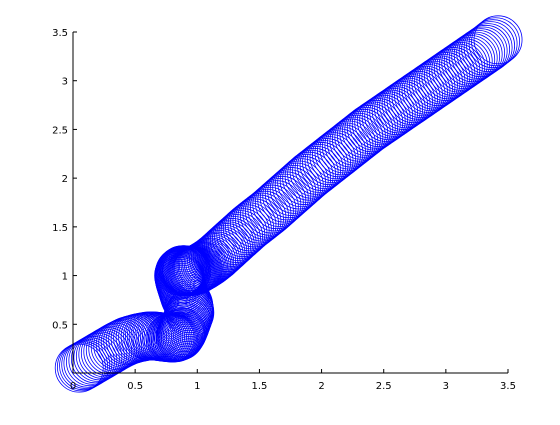 The image size is (560, 425). What do you see at coordinates (65, 277) in the screenshot?
I see `y-tick-label: 1` at bounding box center [65, 277].